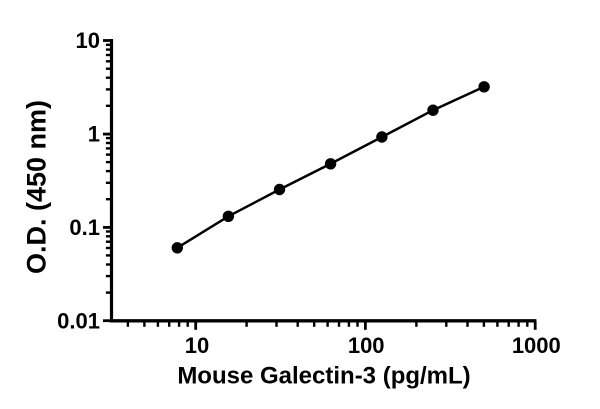 The width and height of the screenshot is (600, 409). I want to click on svg-text: 1, so click(94, 134).